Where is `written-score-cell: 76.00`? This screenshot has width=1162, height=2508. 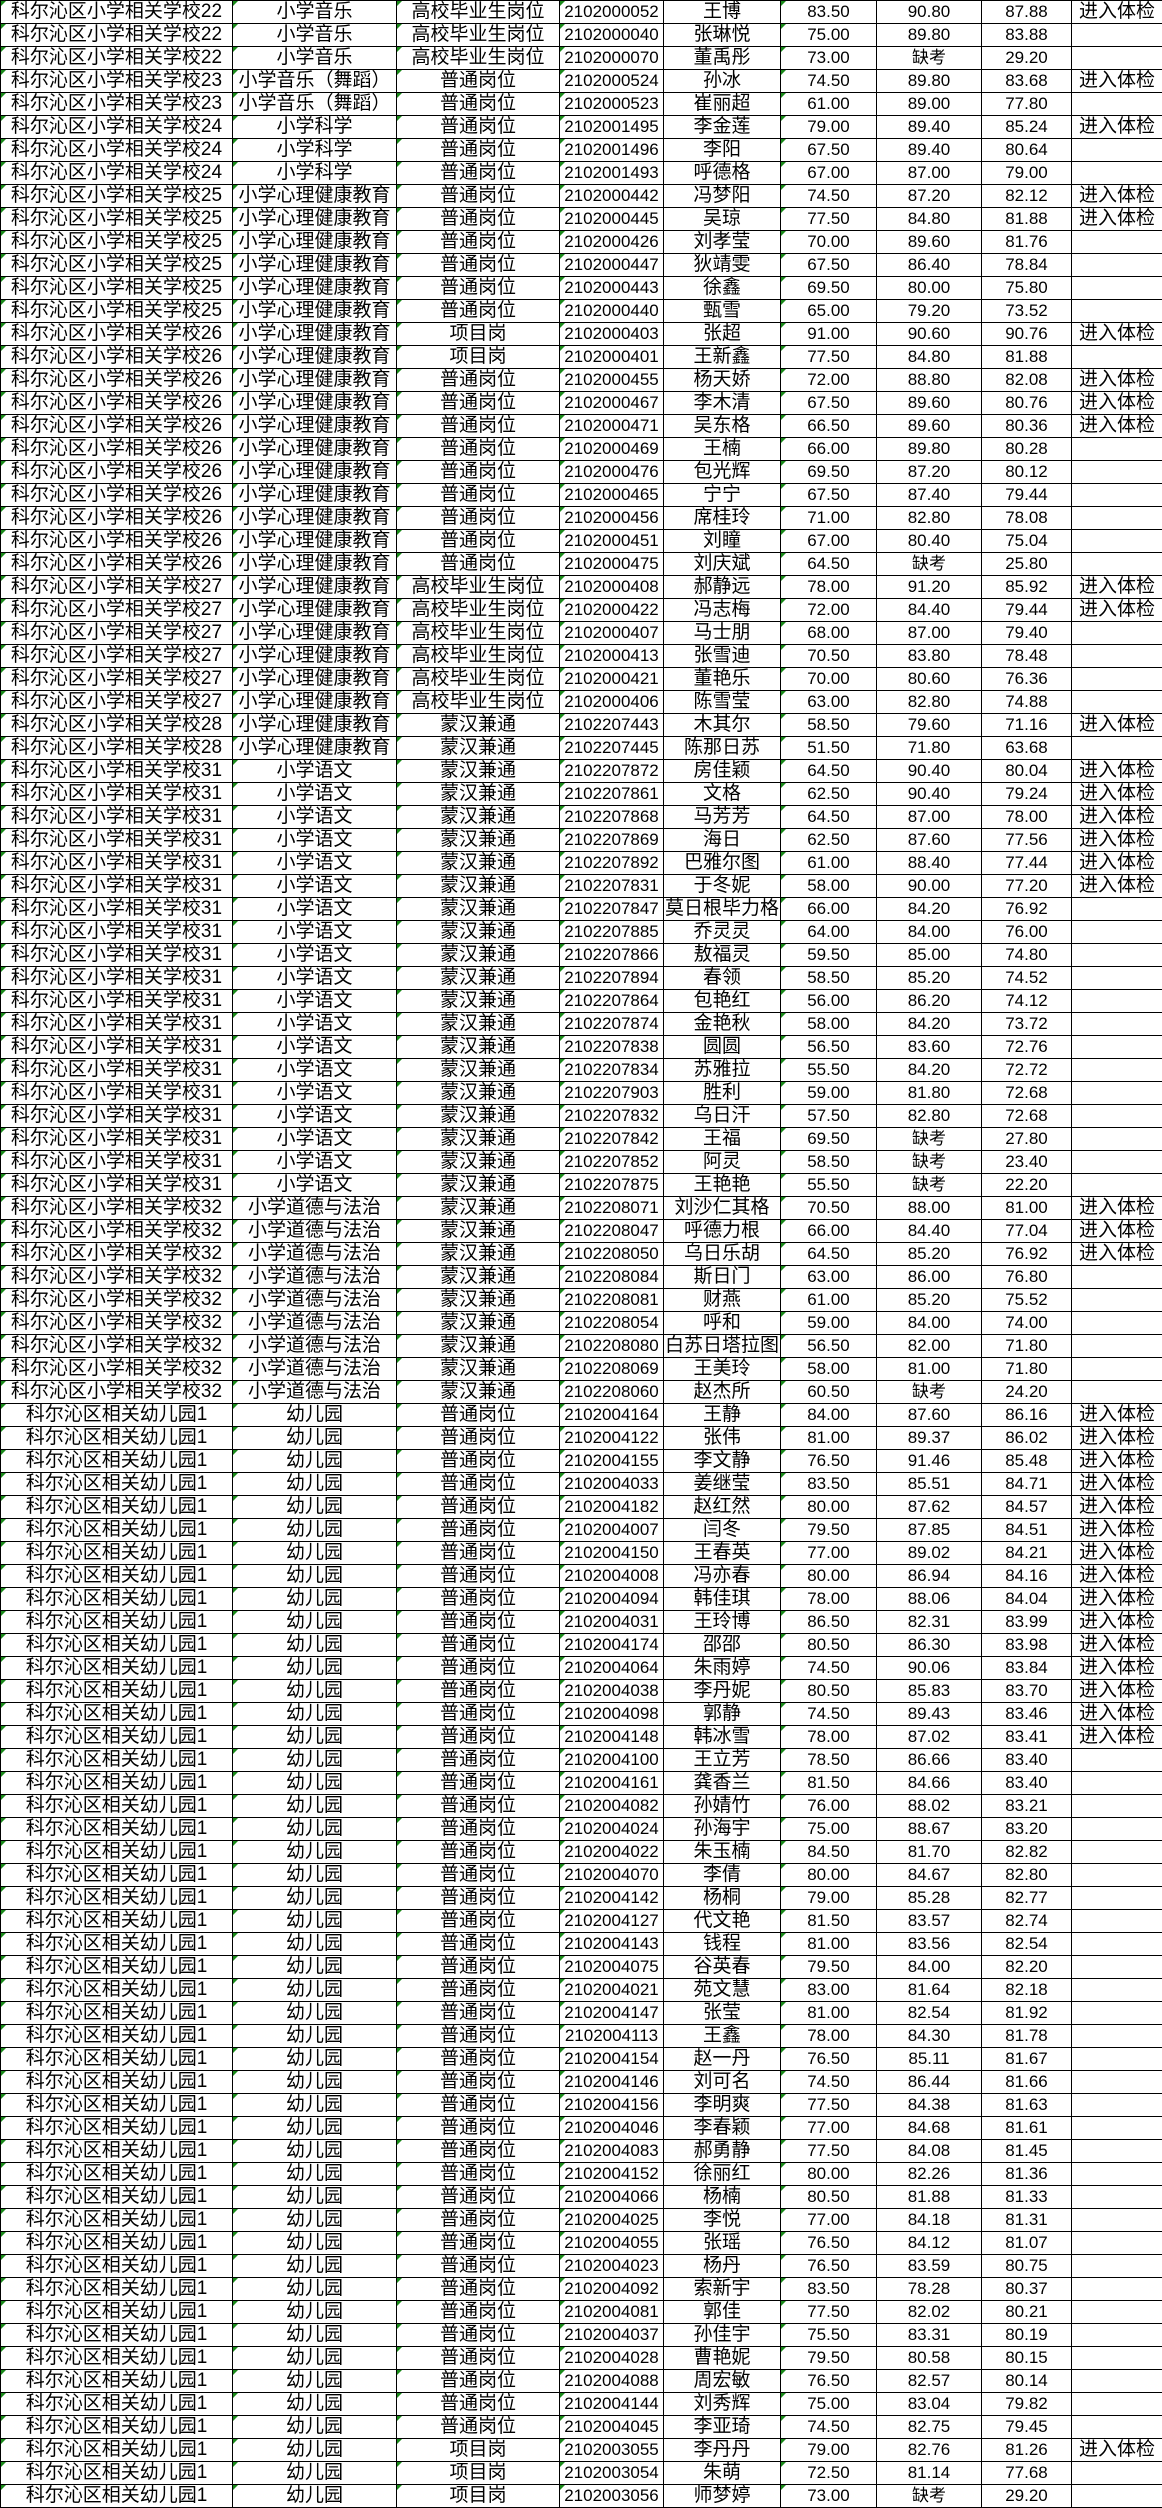
written-score-cell: 76.00 is located at coordinates (828, 1806).